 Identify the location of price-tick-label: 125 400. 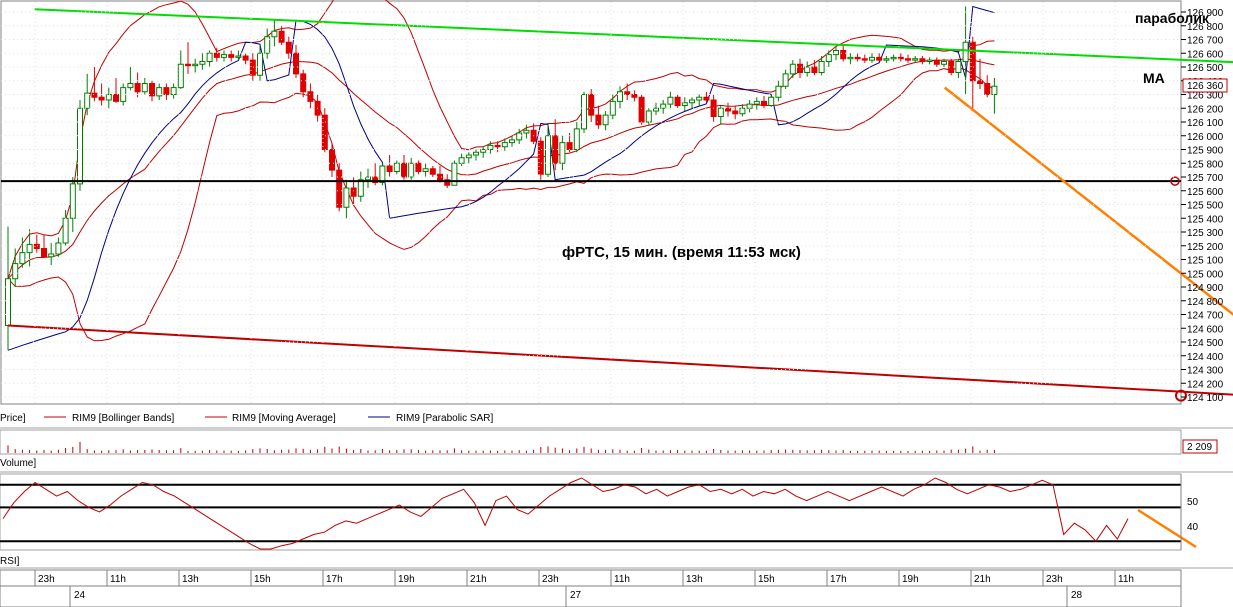
(1205, 219).